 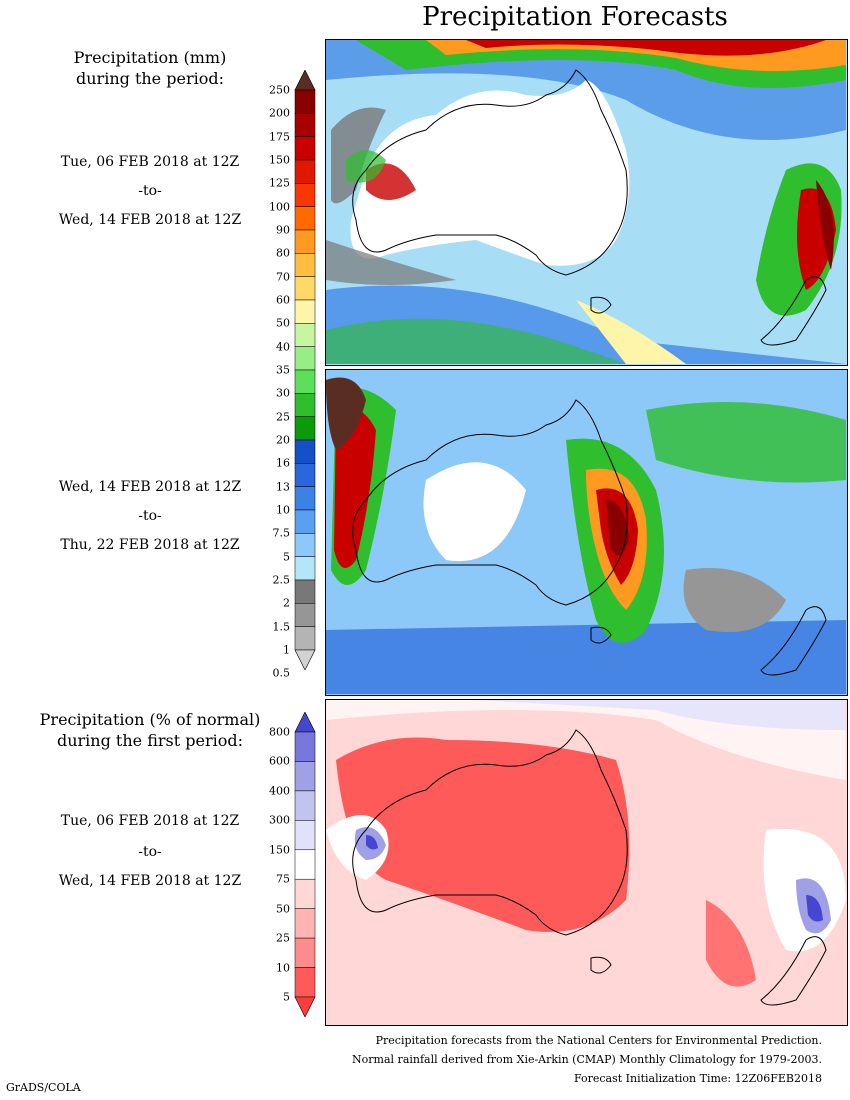 What do you see at coordinates (283, 370) in the screenshot?
I see `colorbar-tick-label: 35` at bounding box center [283, 370].